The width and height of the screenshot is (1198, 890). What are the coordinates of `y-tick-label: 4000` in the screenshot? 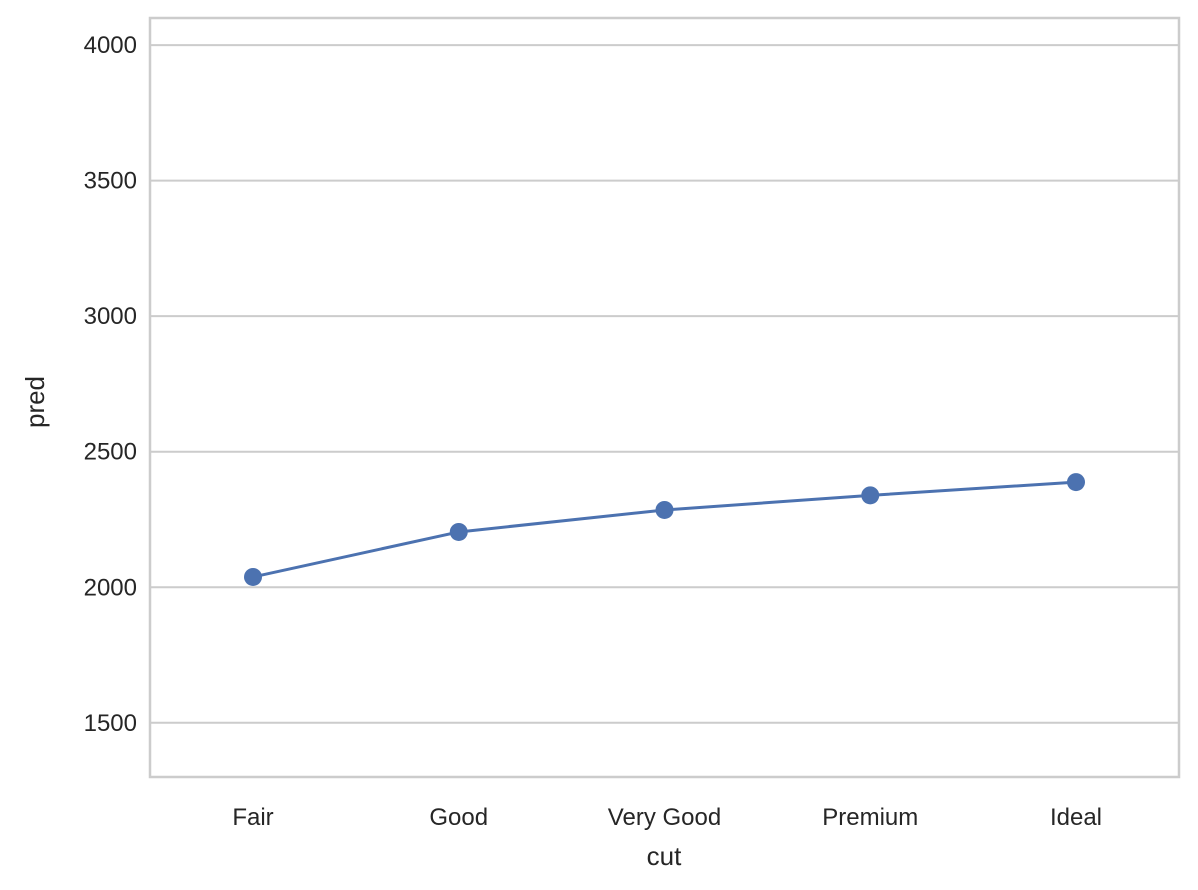 It's located at (110, 45).